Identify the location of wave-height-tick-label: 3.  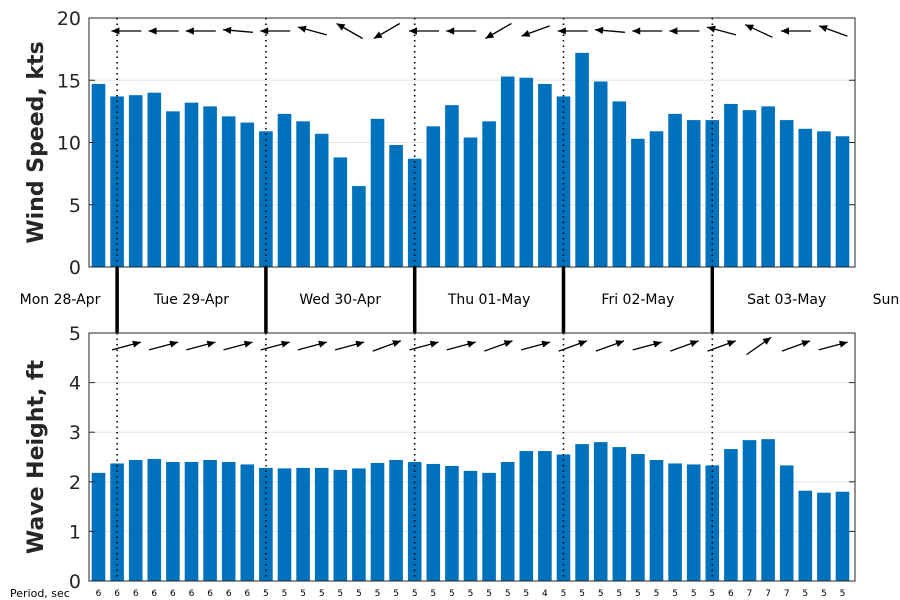
(75, 433).